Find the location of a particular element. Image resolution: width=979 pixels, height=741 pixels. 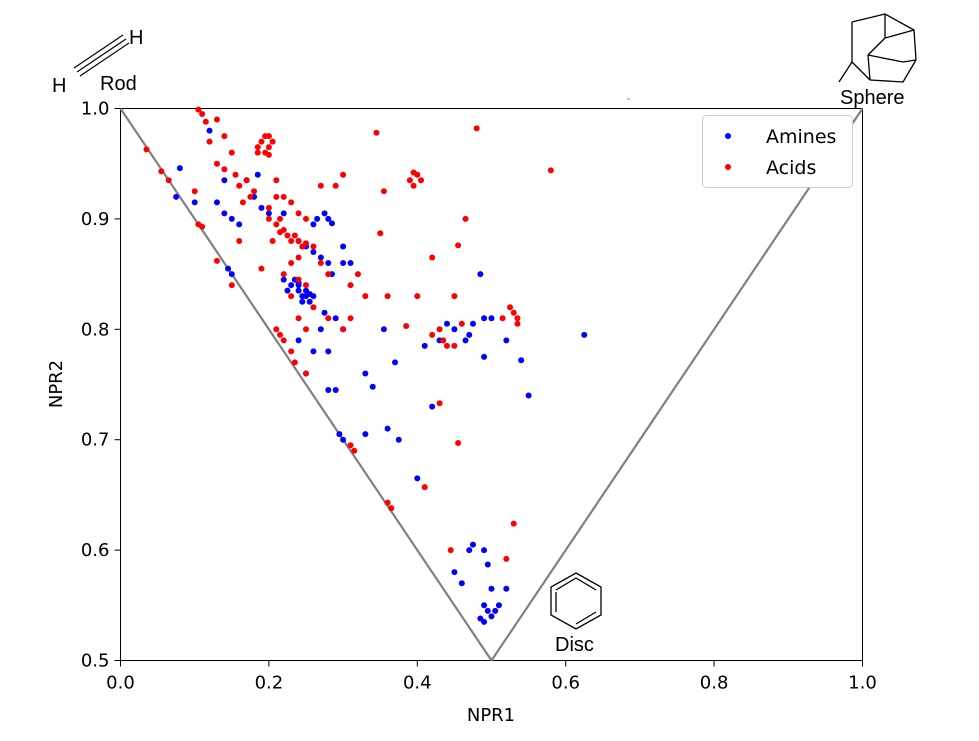

adamantane-structure-icon is located at coordinates (877, 48).